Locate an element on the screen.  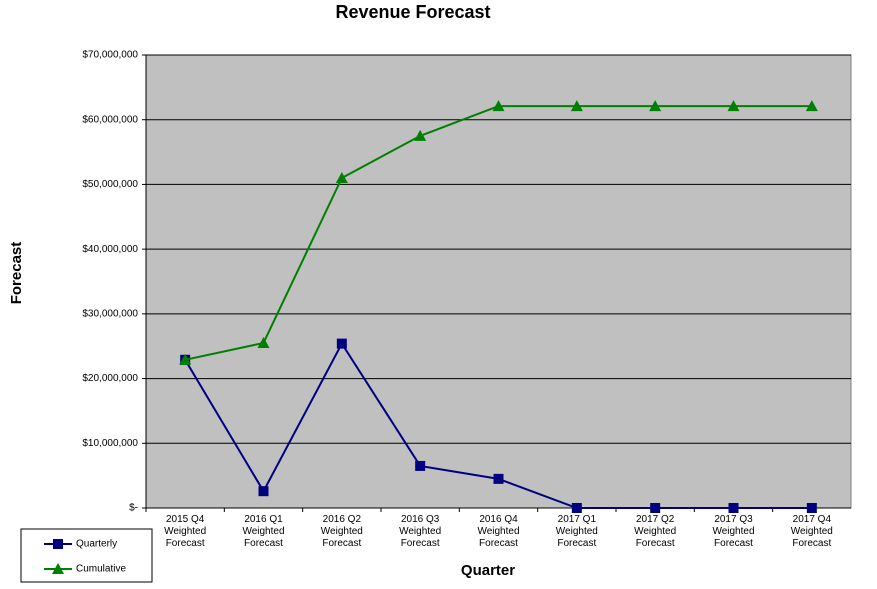
y-tick-label: $50,000,000 is located at coordinates (110, 184).